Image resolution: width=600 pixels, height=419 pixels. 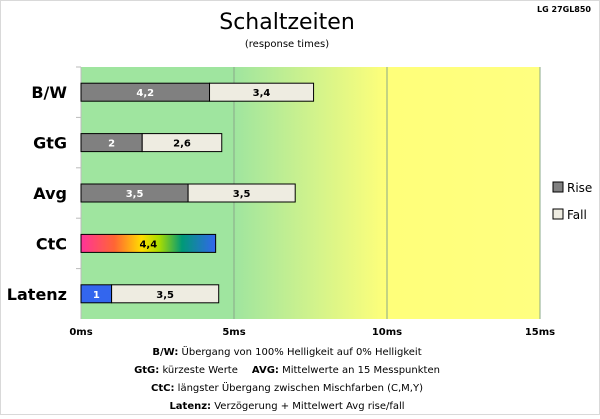 I want to click on legend-swatch-rise, so click(x=558, y=187).